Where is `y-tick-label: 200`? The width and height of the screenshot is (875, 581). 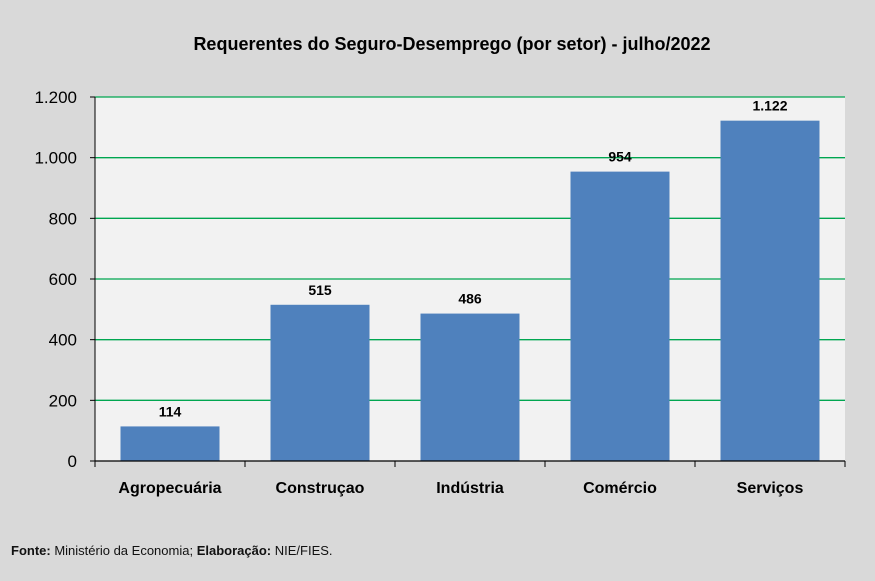 y-tick-label: 200 is located at coordinates (63, 400).